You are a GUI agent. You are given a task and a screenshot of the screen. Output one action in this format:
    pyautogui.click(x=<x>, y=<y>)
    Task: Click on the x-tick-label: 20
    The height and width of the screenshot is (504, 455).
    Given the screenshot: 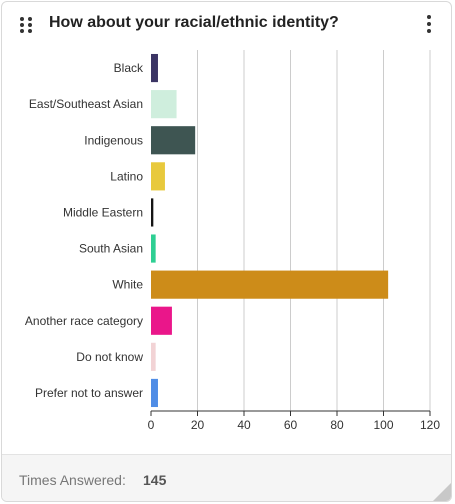 What is the action you would take?
    pyautogui.click(x=198, y=425)
    